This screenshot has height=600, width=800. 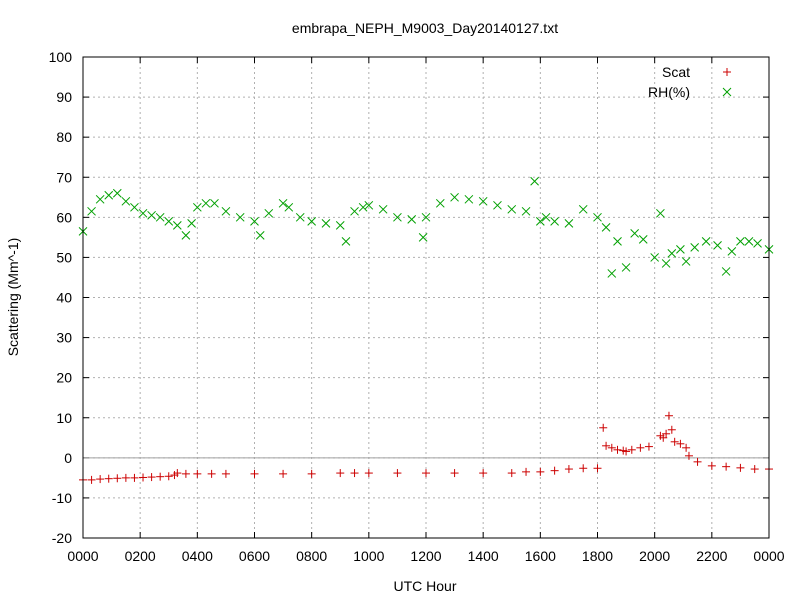 I want to click on y-tick-label: -10, so click(x=62, y=498).